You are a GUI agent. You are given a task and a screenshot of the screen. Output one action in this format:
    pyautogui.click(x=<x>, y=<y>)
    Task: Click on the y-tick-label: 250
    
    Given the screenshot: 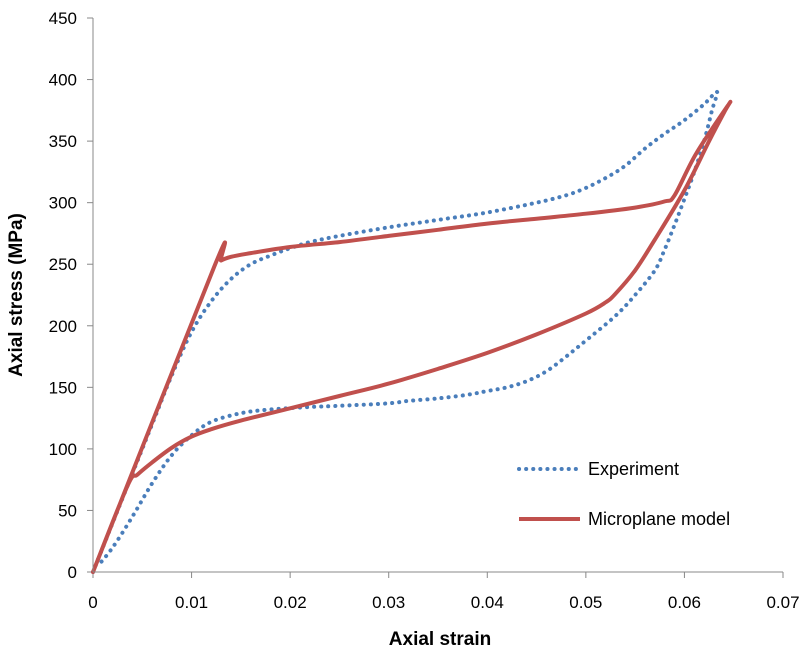 What is the action you would take?
    pyautogui.click(x=63, y=264)
    